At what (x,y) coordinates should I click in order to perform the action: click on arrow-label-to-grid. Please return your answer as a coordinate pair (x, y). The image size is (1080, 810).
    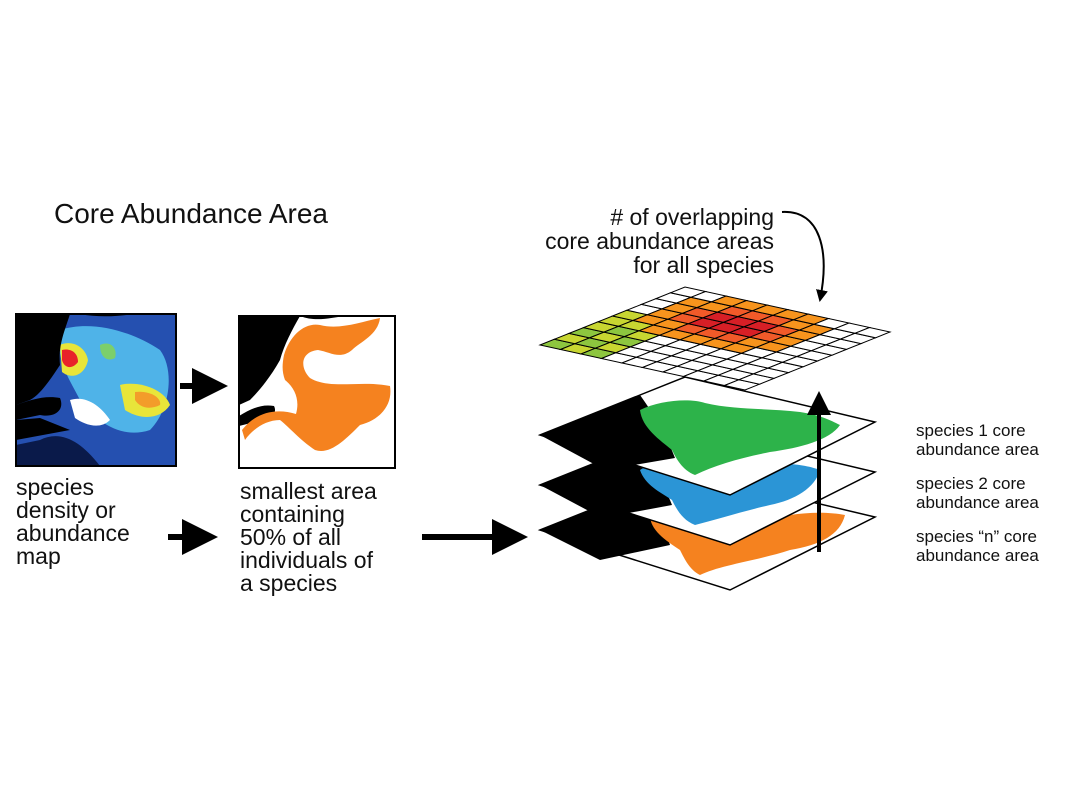
    Looking at the image, I should click on (804, 256).